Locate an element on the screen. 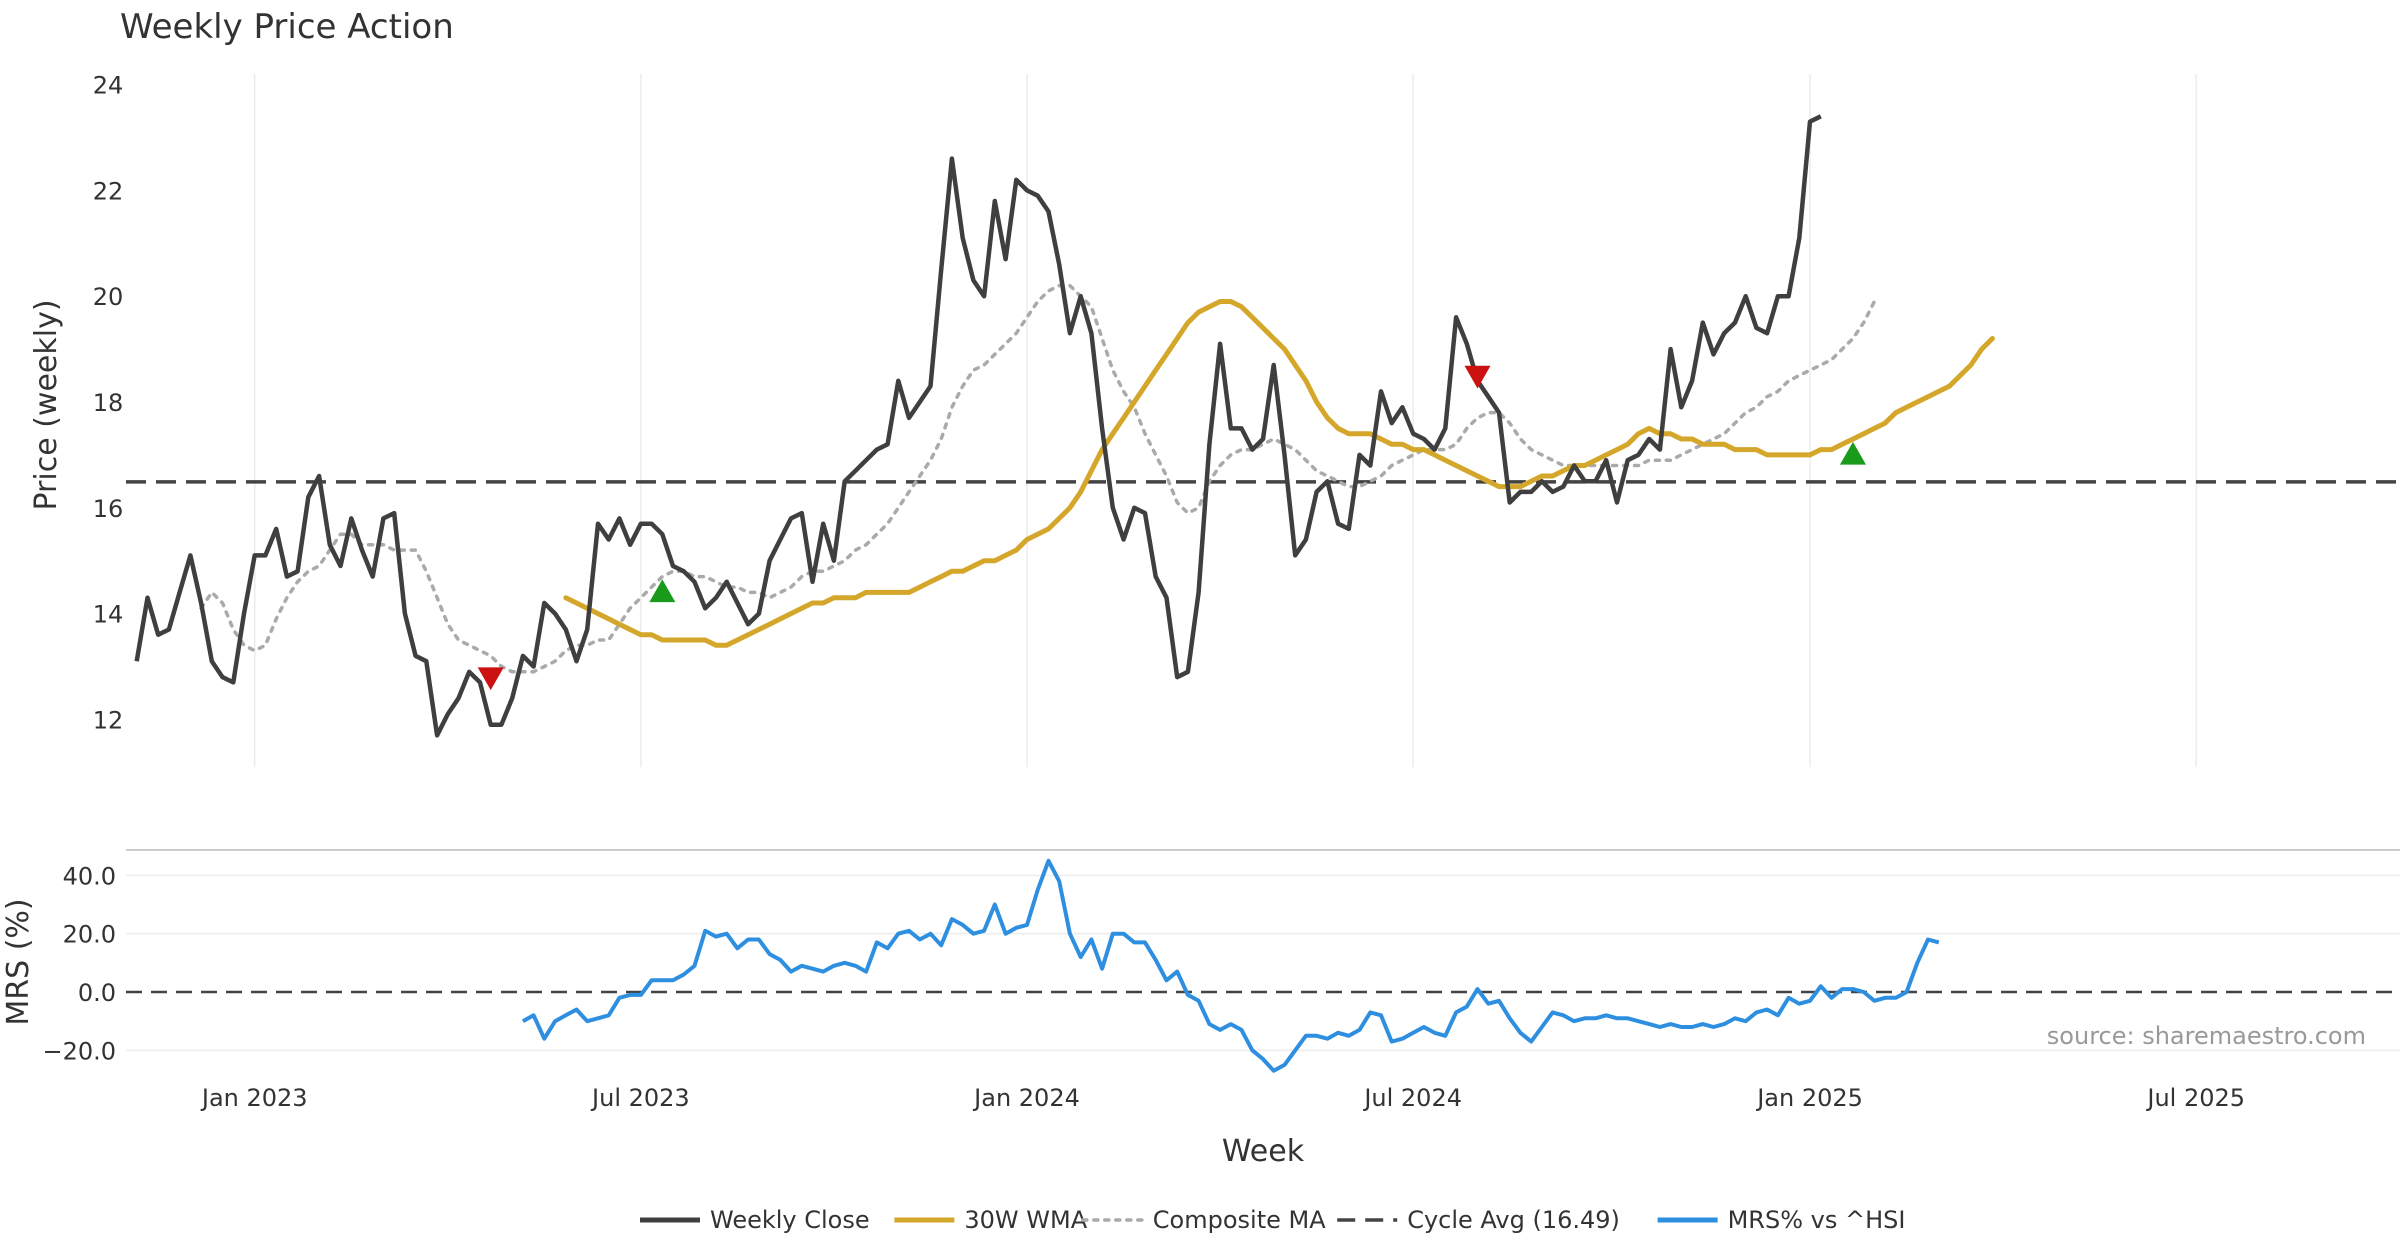  price-y-axis-label: Price (weekly) is located at coordinates (46, 404).